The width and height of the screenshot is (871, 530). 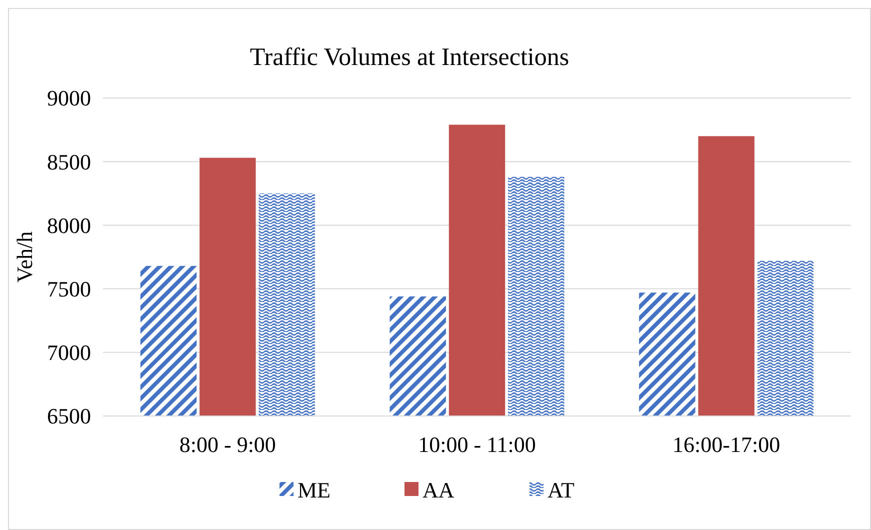 What do you see at coordinates (69, 416) in the screenshot?
I see `y-tick-label: 6500` at bounding box center [69, 416].